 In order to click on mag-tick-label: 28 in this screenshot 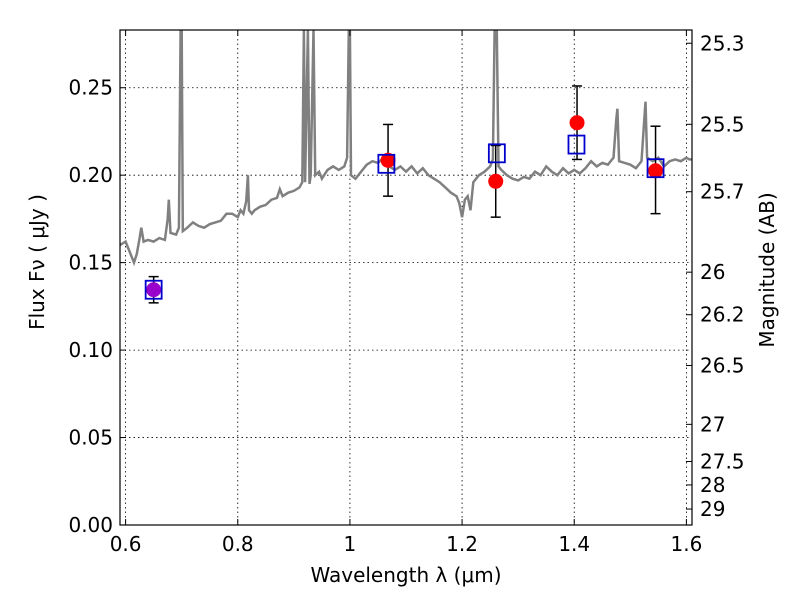, I will do `click(712, 485)`.